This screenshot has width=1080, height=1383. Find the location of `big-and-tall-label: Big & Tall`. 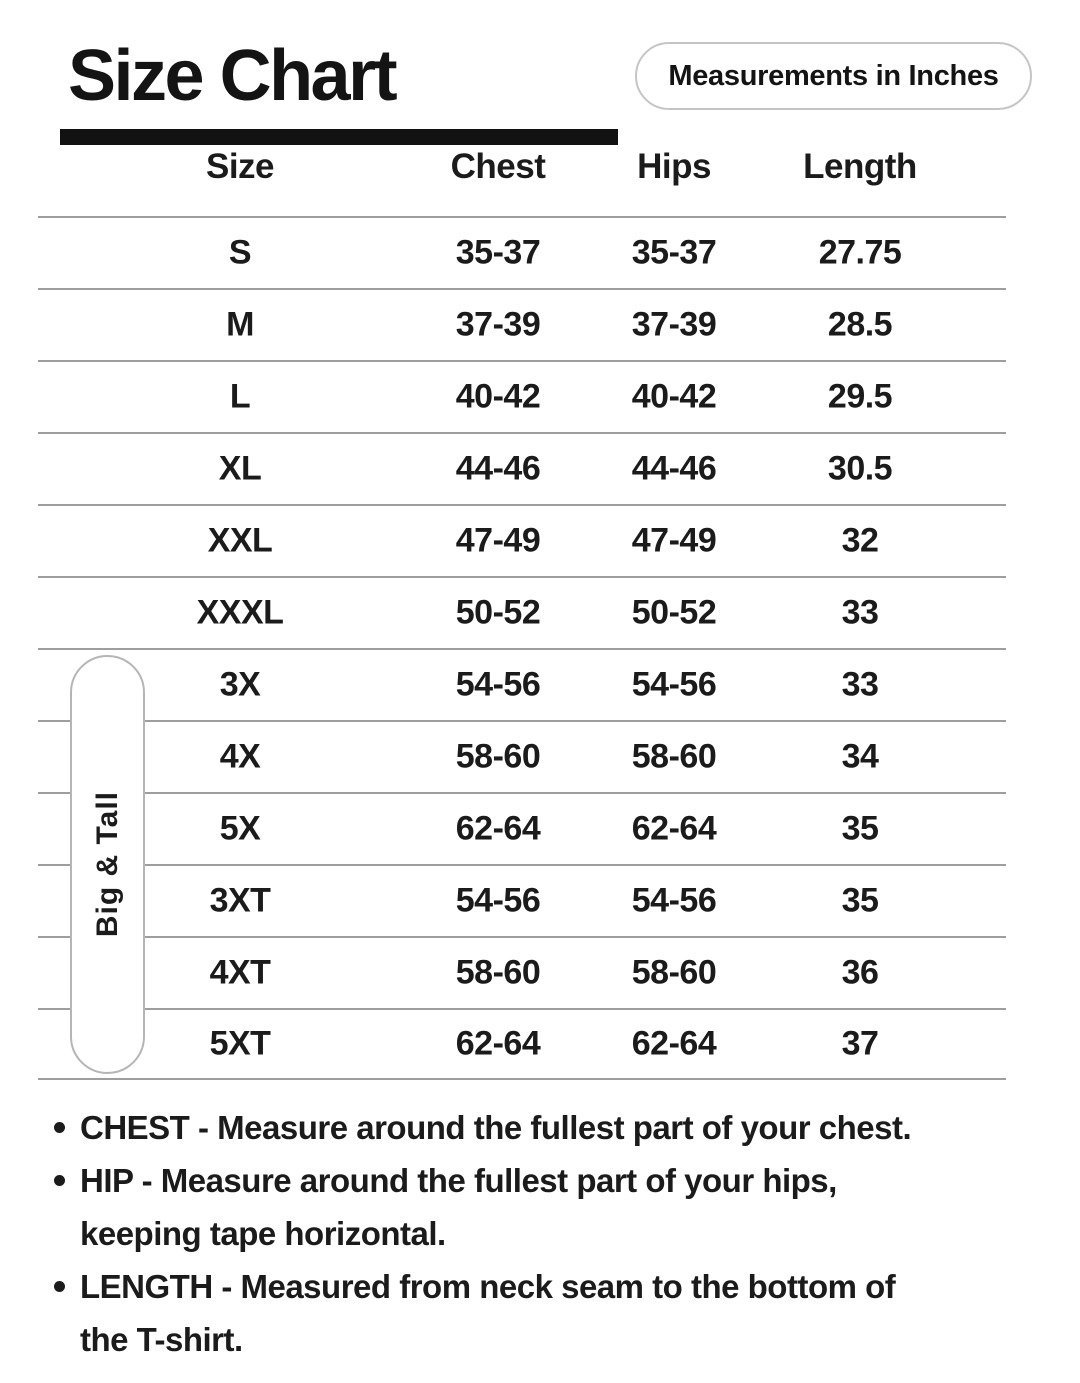

big-and-tall-label: Big & Tall is located at coordinates (107, 864).